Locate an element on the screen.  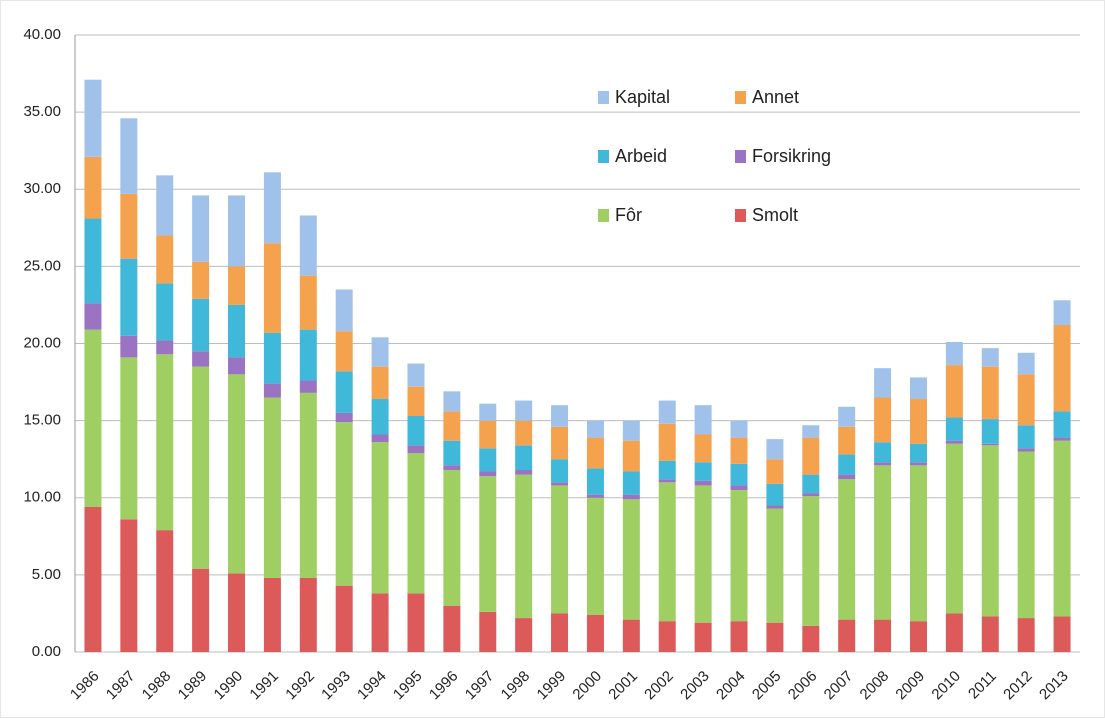
y-tick-label: 25.00 is located at coordinates (42, 265).